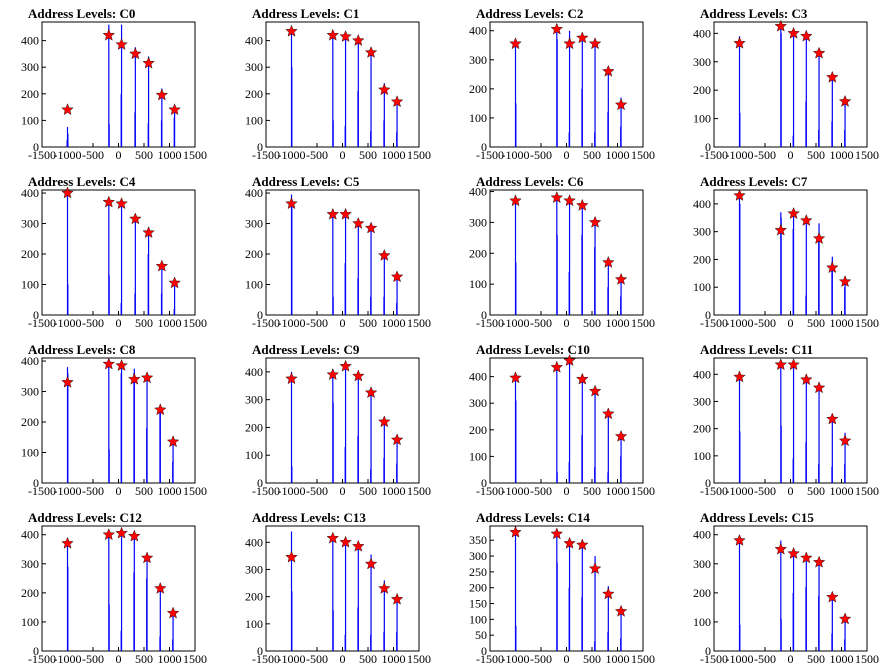  Describe the element at coordinates (478, 540) in the screenshot. I see `y-tick-label: 350` at that location.